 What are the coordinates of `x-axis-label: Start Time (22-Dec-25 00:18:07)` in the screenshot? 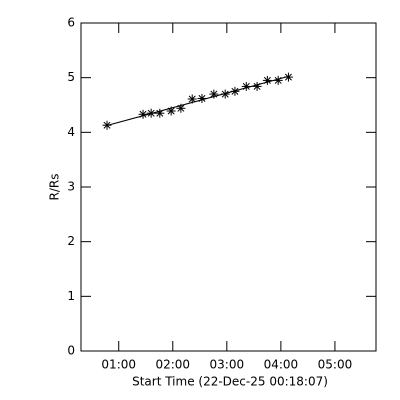 It's located at (230, 382).